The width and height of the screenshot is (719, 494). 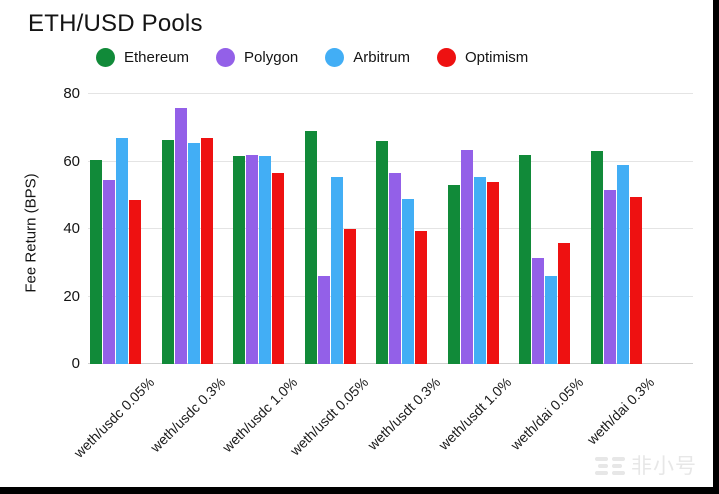 What do you see at coordinates (271, 57) in the screenshot?
I see `legend-label: Polygon` at bounding box center [271, 57].